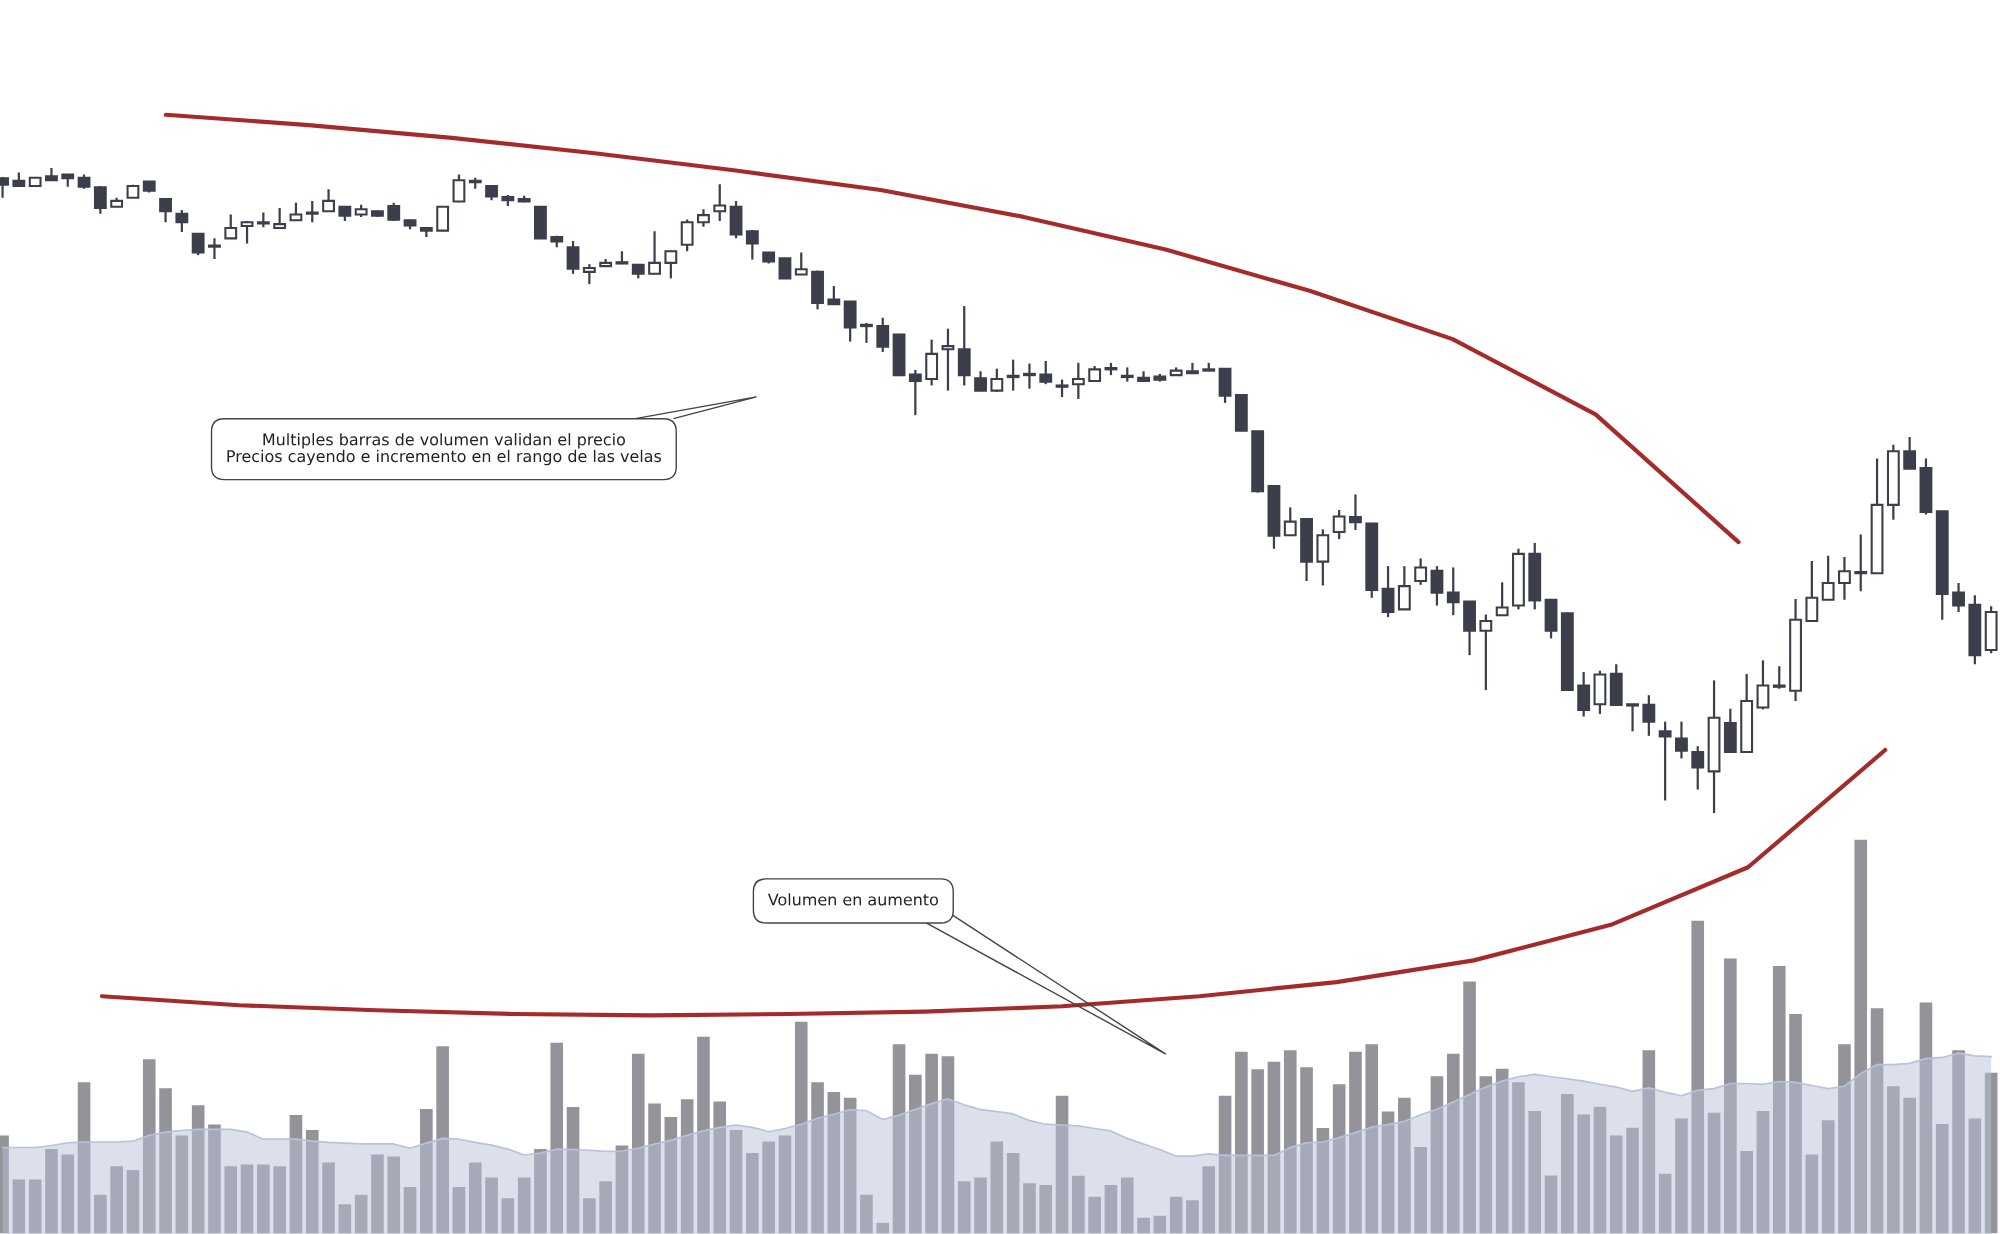 The width and height of the screenshot is (2000, 1234). Describe the element at coordinates (444, 449) in the screenshot. I see `annotation: Multiples barras de volumen validan el precio Precios cayendo e incremento en el rango de las velas` at that location.